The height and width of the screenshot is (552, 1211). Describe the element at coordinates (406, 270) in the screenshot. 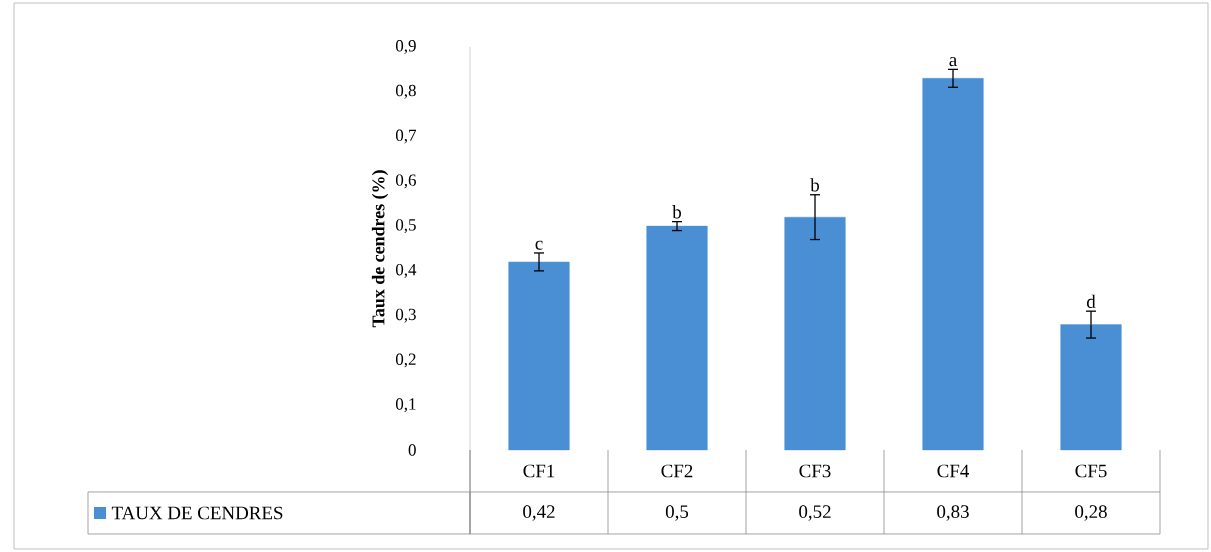

I see `y-tick-label: 0,4` at that location.